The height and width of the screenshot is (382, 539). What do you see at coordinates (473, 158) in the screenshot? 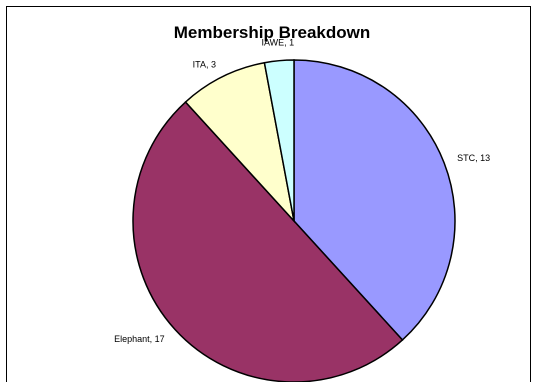
I see `slice-label-stc: STC, 13` at bounding box center [473, 158].